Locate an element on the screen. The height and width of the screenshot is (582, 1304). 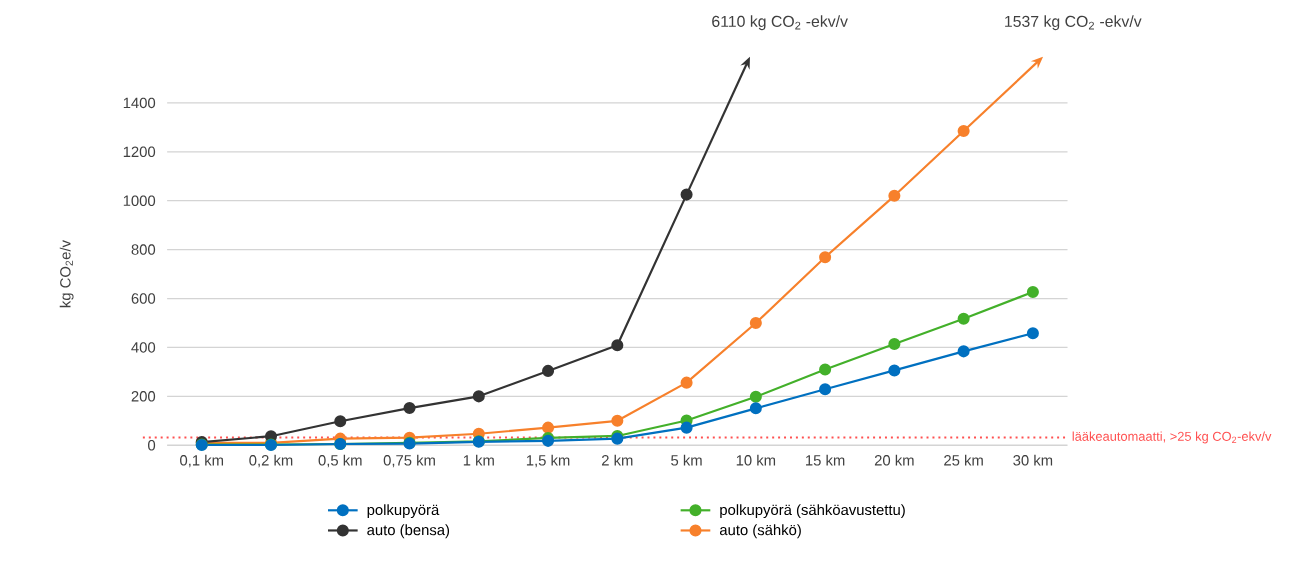
y-tick-label: 1200 is located at coordinates (139, 152).